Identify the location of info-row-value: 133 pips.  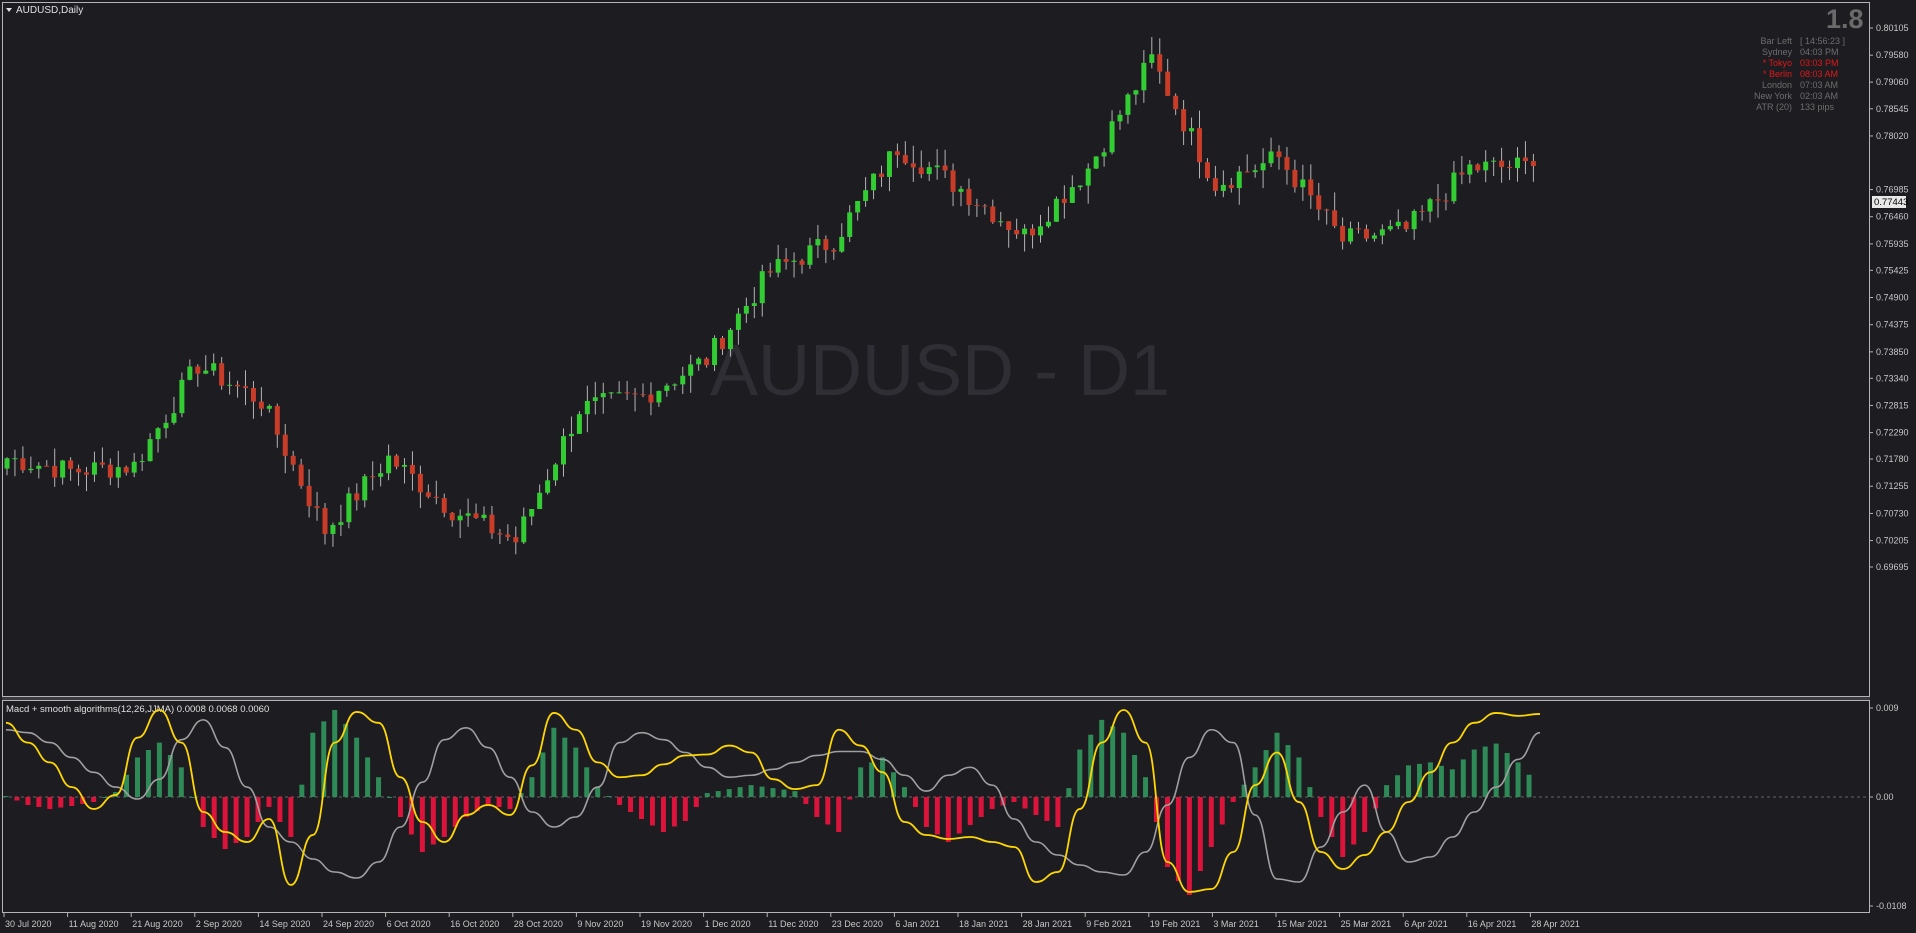
(1817, 107).